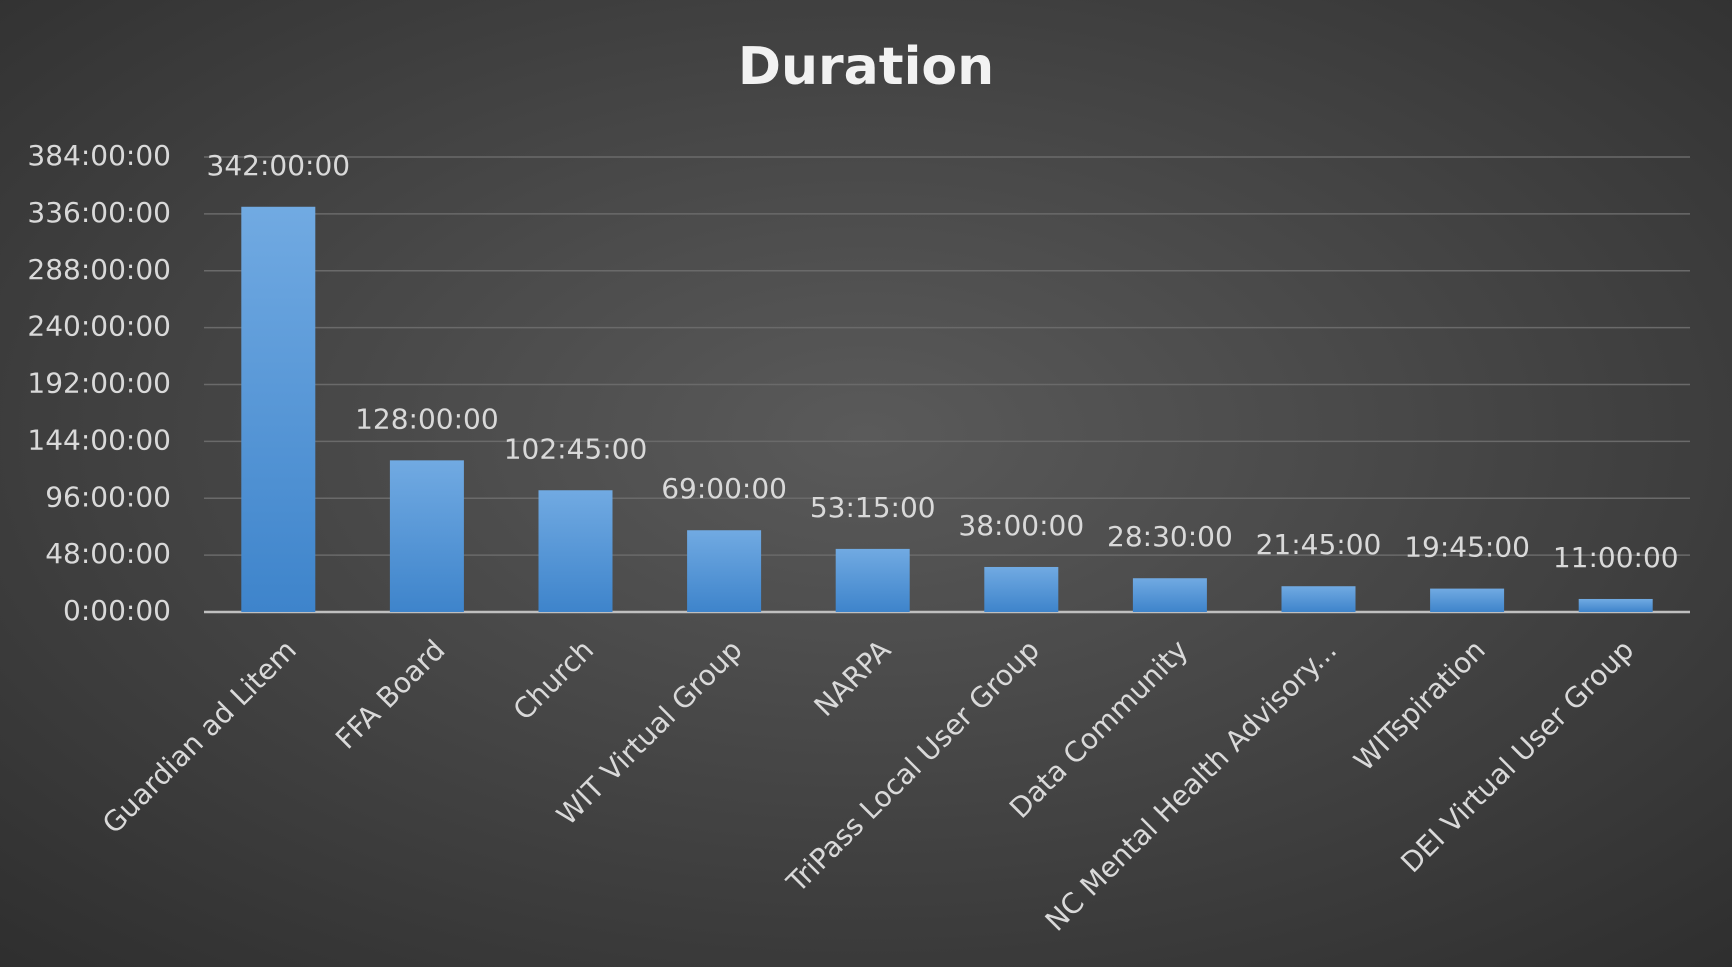 This screenshot has width=1732, height=967. I want to click on y-tick-label: 240:00:00, so click(99, 326).